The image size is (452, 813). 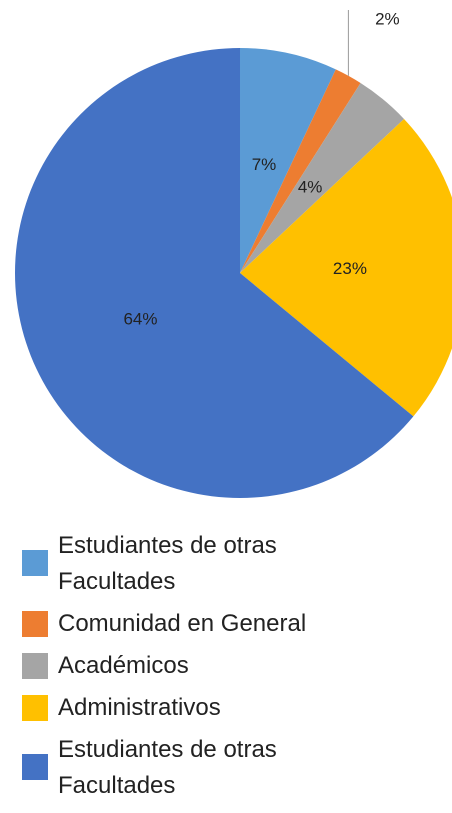 I want to click on data-label: 2%, so click(x=387, y=18).